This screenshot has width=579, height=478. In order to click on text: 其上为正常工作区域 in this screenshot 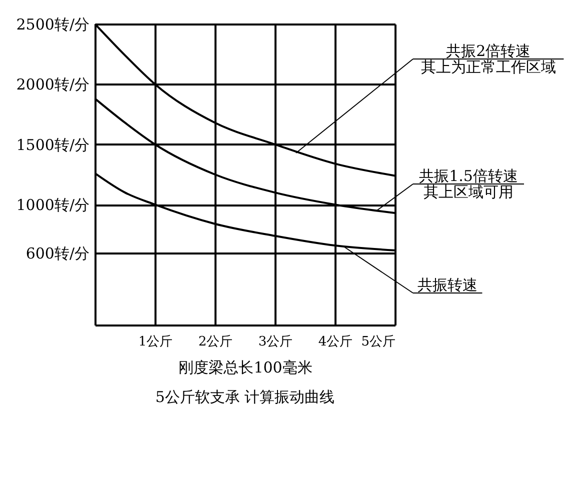, I will do `click(488, 67)`.